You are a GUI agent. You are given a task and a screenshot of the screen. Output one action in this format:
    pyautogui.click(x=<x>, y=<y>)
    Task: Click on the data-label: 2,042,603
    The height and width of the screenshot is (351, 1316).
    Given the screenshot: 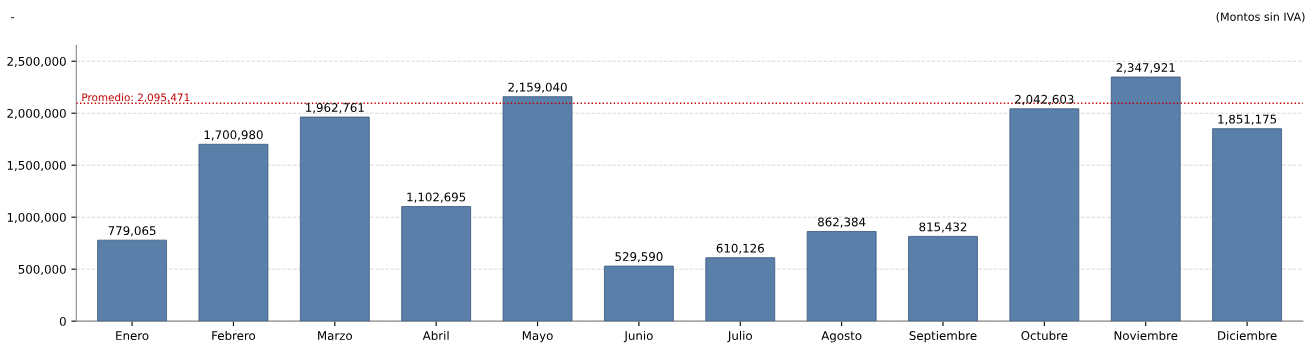 What is the action you would take?
    pyautogui.click(x=1044, y=99)
    